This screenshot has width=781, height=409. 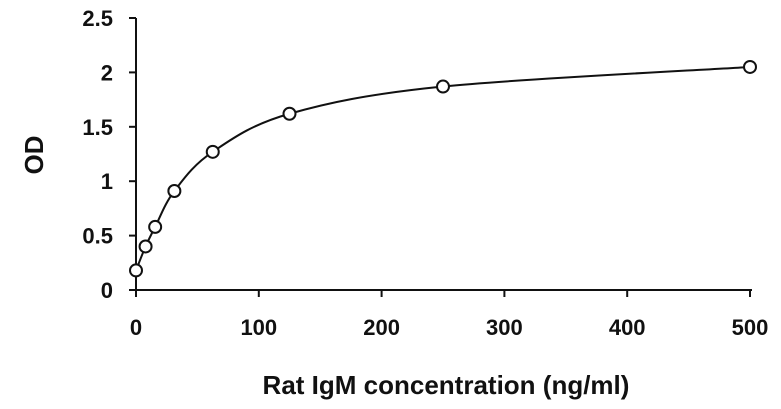 I want to click on x-tick-label: 0, so click(x=136, y=327).